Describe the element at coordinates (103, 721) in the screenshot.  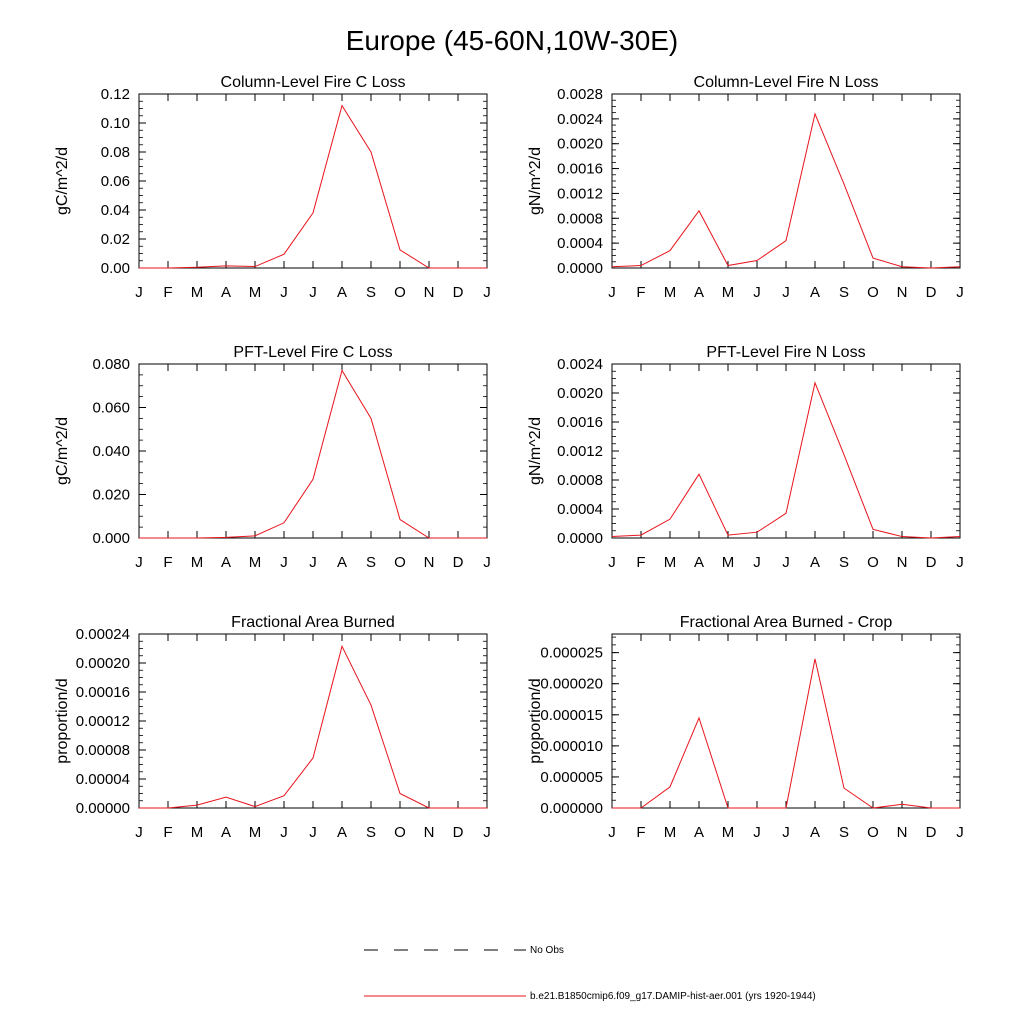
I see `y-tick-label: 0.00012` at that location.